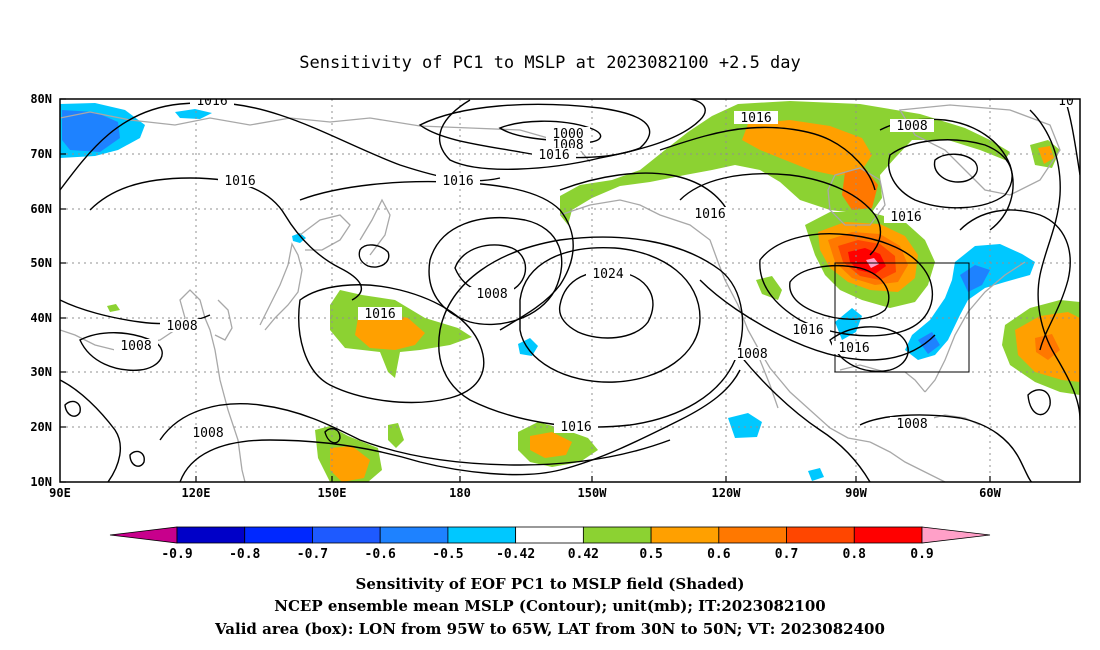 This screenshot has height=650, width=1100. I want to click on colorbar-label: -0.5, so click(447, 554).